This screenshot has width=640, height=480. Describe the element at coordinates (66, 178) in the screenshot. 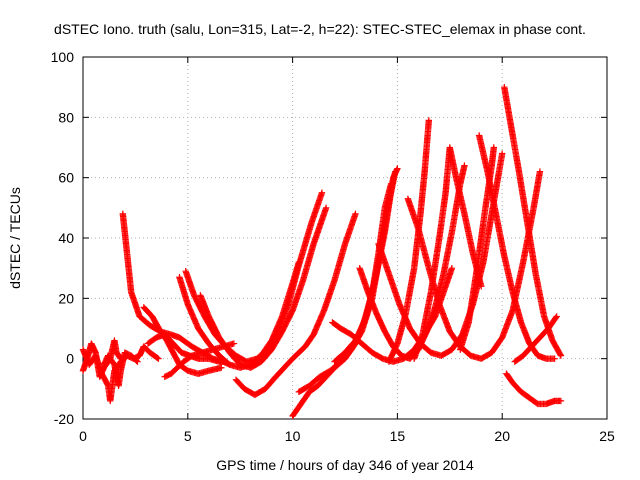

I see `y-tick-label: 60` at that location.